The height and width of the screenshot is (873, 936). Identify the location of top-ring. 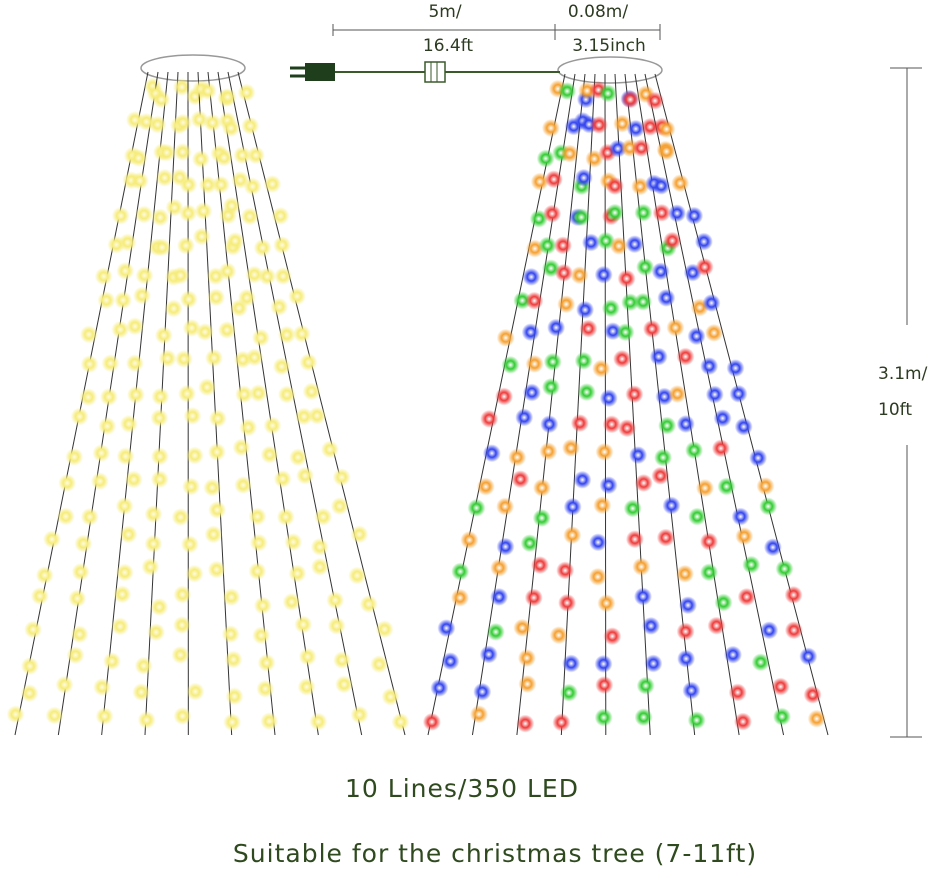
(193, 68).